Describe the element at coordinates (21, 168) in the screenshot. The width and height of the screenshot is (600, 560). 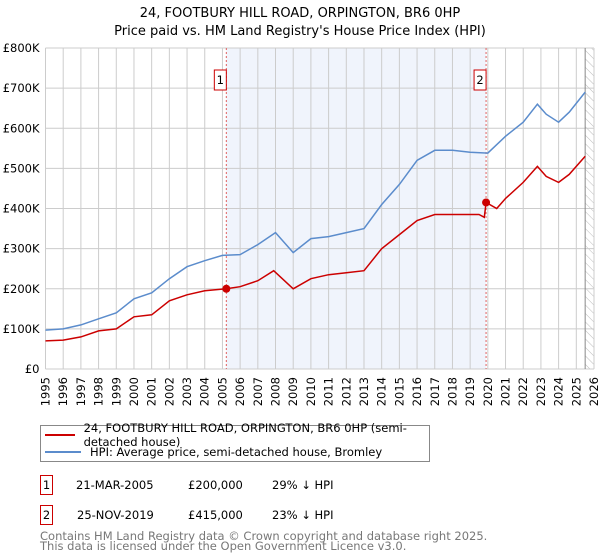
I see `y-tick-label: £500K` at that location.